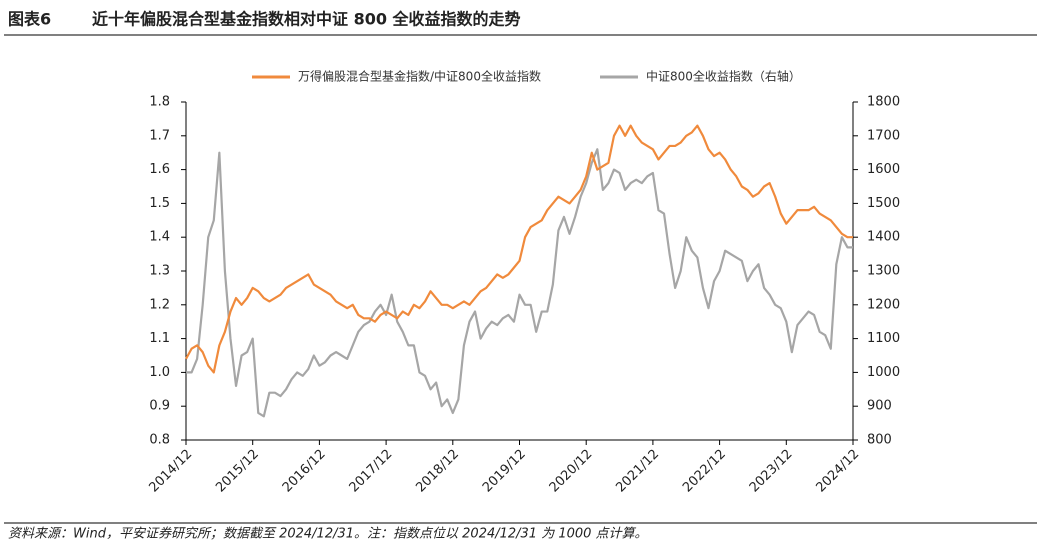  What do you see at coordinates (883, 102) in the screenshot?
I see `y2-tick-label: 1800` at bounding box center [883, 102].